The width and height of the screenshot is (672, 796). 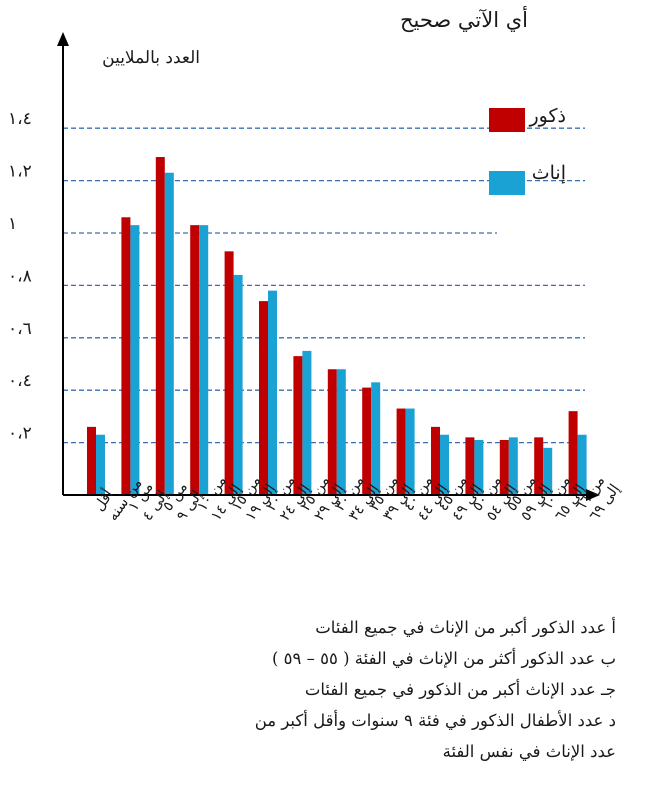 What do you see at coordinates (20, 119) in the screenshot?
I see `y-tick-label: ١،٤` at bounding box center [20, 119].